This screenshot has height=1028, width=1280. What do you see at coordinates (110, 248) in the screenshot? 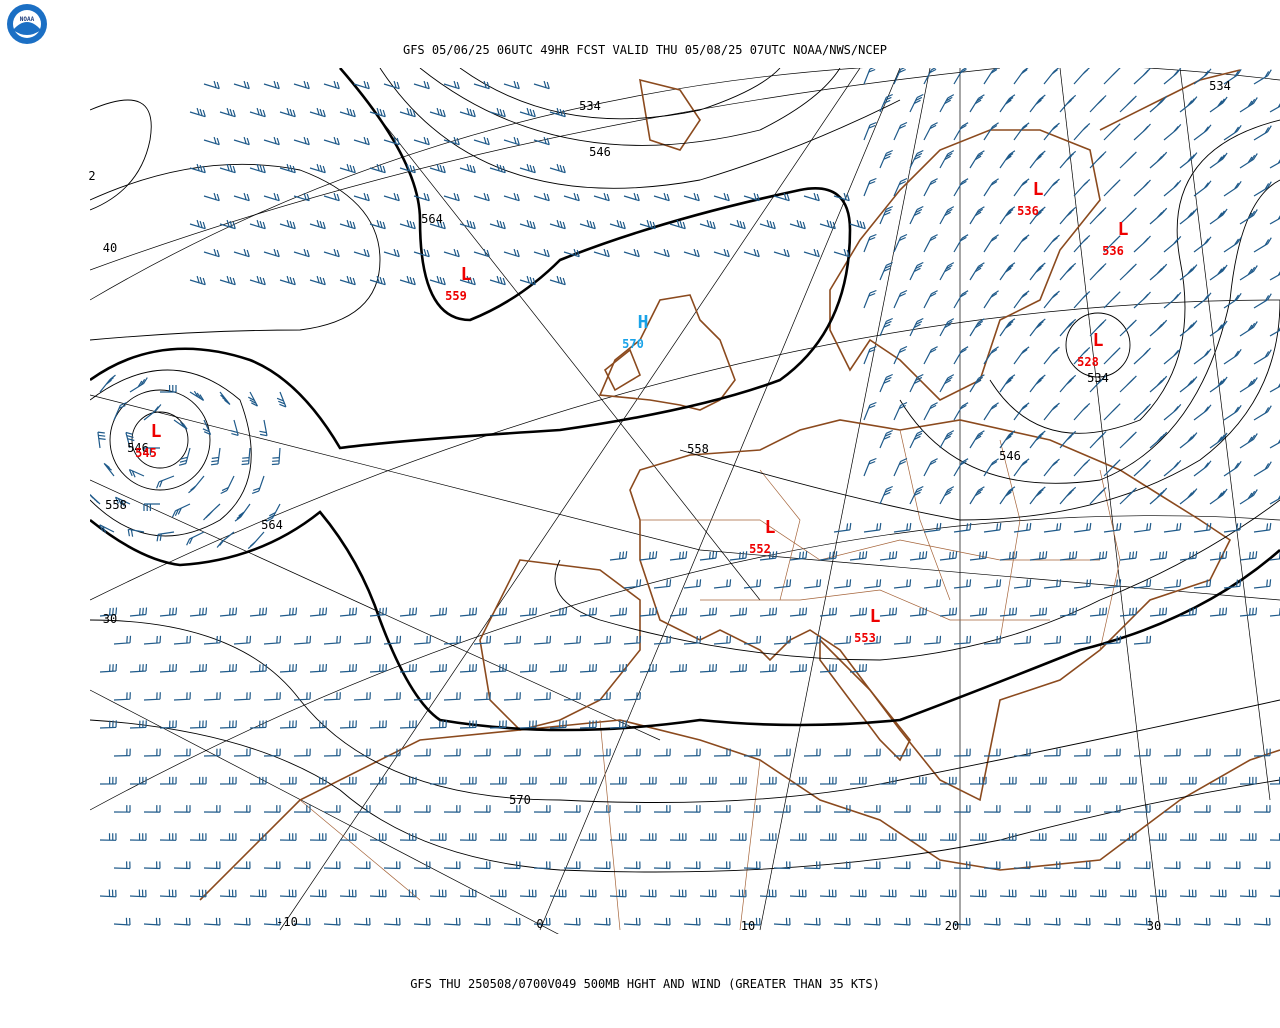
I see `latitude-label: 40` at bounding box center [110, 248].